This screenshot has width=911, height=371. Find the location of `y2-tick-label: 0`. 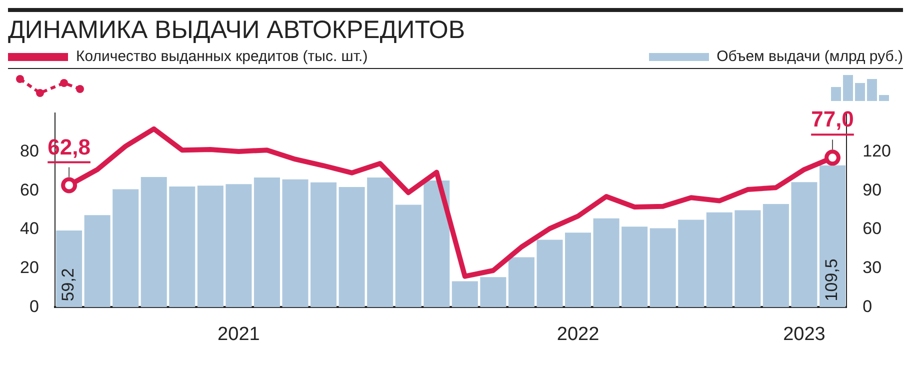

y2-tick-label: 0 is located at coordinates (867, 306).